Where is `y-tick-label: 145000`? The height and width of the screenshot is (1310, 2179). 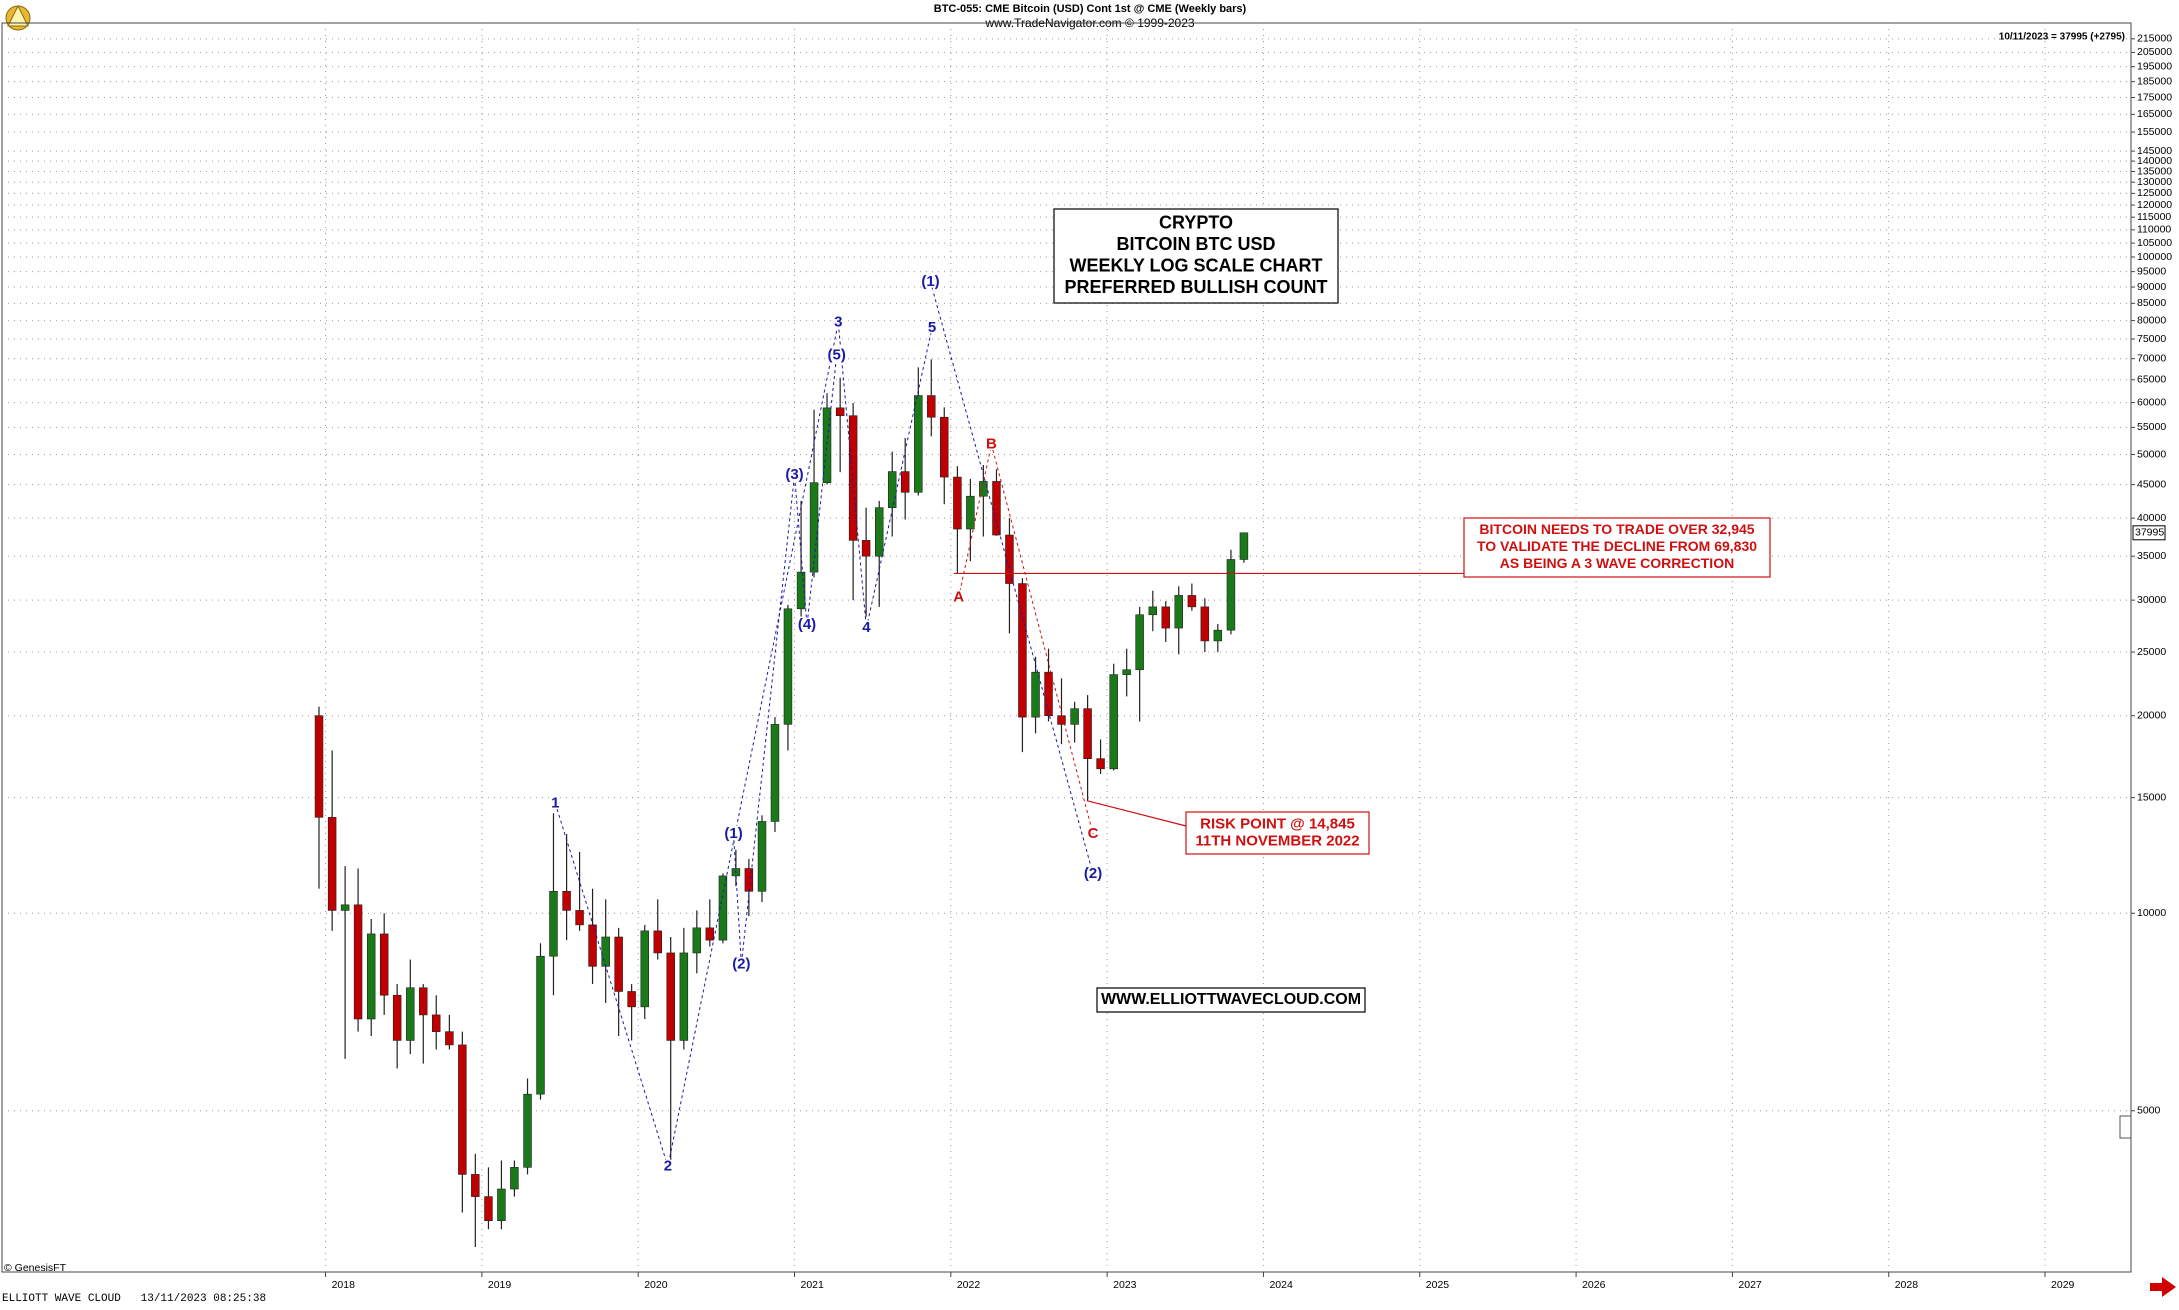 y-tick-label: 145000 is located at coordinates (2154, 151).